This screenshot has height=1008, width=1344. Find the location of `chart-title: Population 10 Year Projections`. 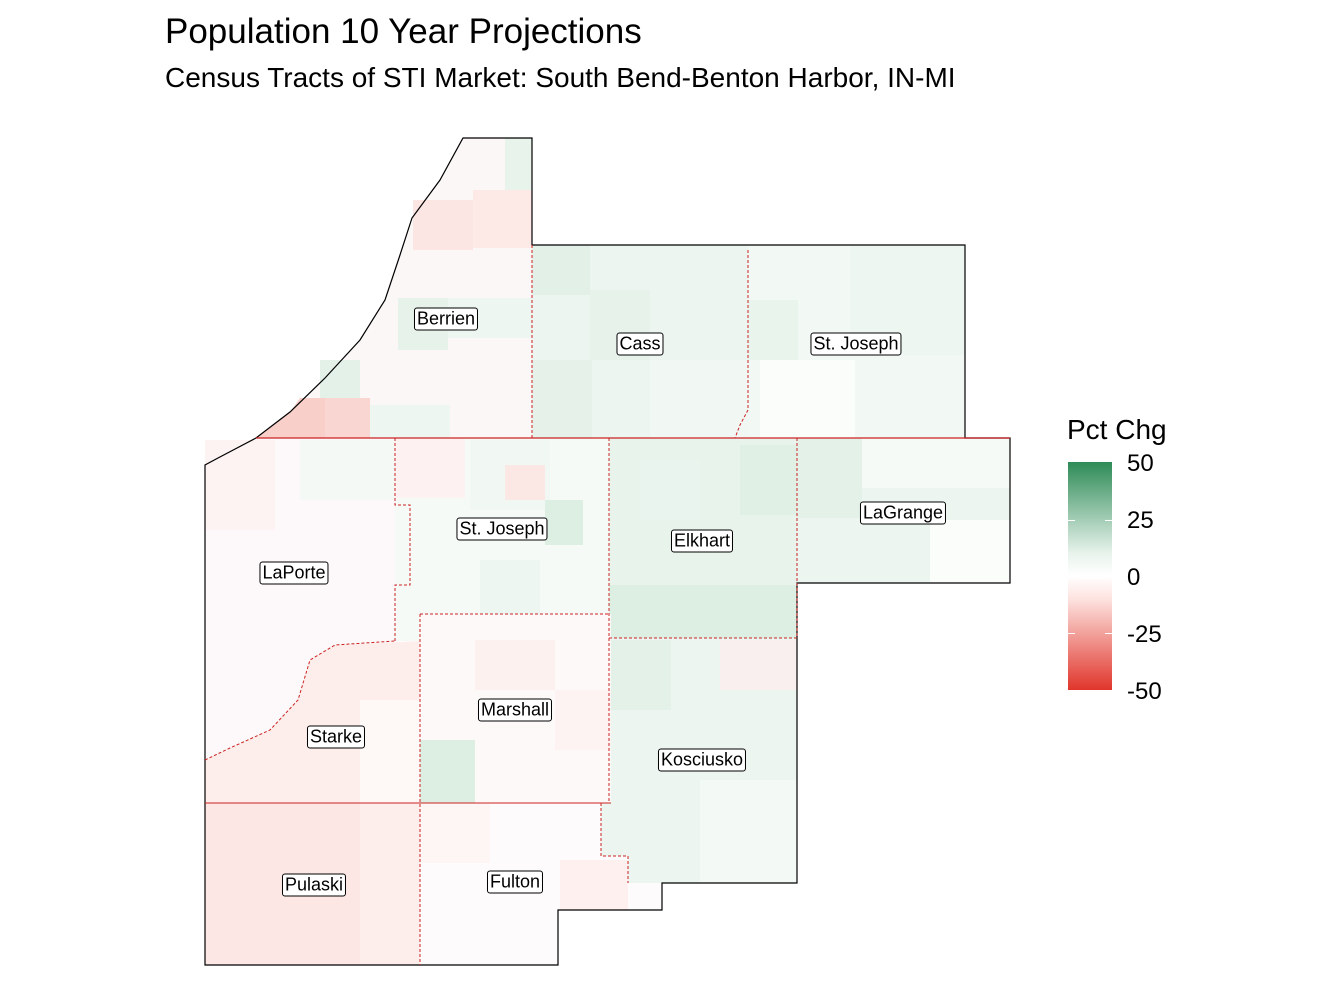

chart-title: Population 10 Year Projections is located at coordinates (403, 31).